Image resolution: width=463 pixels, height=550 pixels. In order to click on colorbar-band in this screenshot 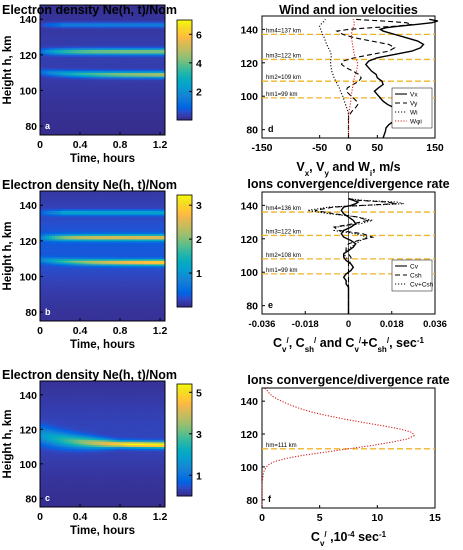, I will do `click(184, 54)`.